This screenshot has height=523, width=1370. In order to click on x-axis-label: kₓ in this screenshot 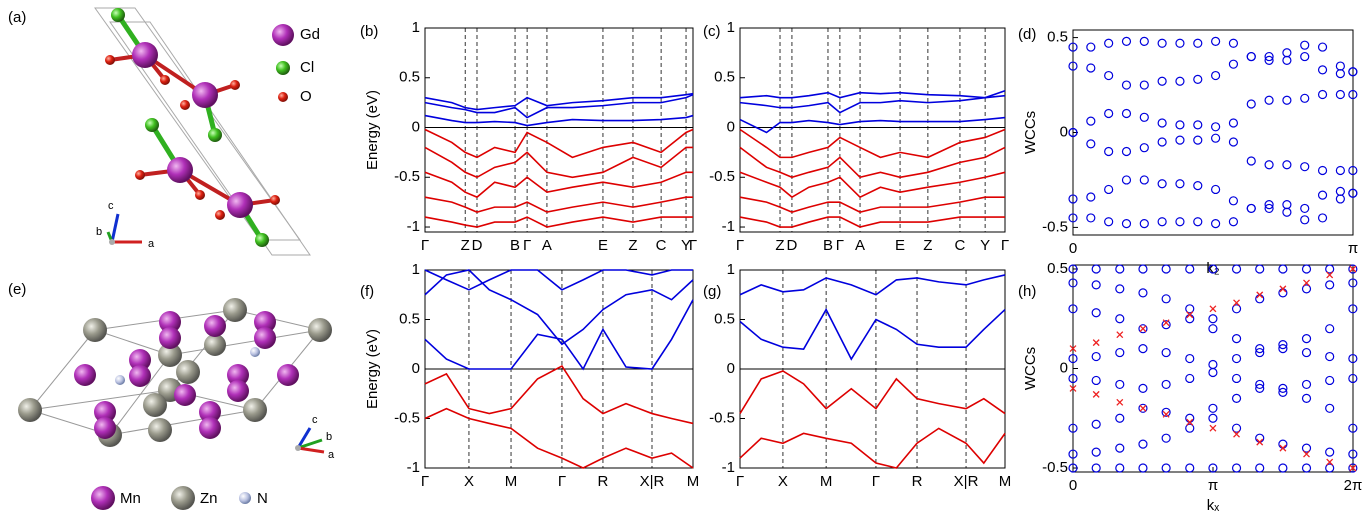, I will do `click(1213, 505)`.